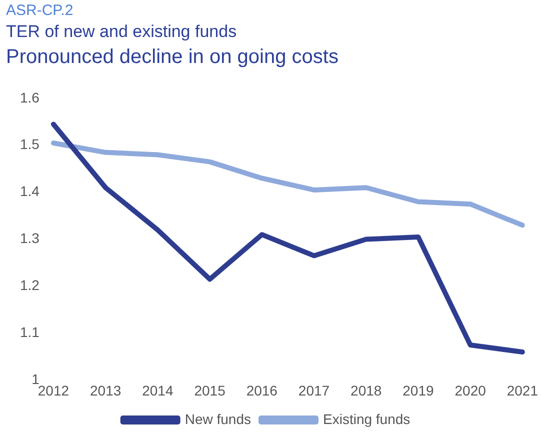 Image resolution: width=541 pixels, height=437 pixels. Describe the element at coordinates (158, 390) in the screenshot. I see `x-tick-label: 2014` at that location.